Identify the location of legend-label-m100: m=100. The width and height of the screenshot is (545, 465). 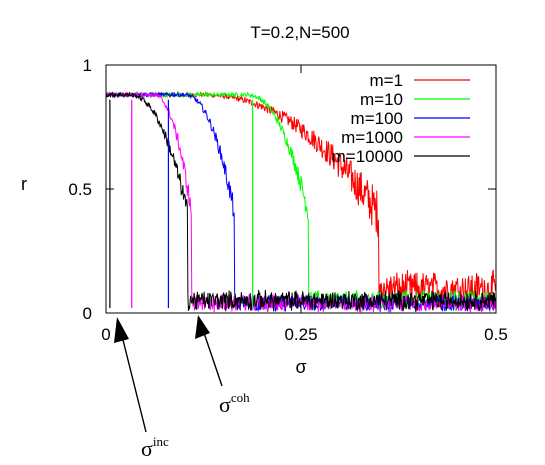
(377, 118).